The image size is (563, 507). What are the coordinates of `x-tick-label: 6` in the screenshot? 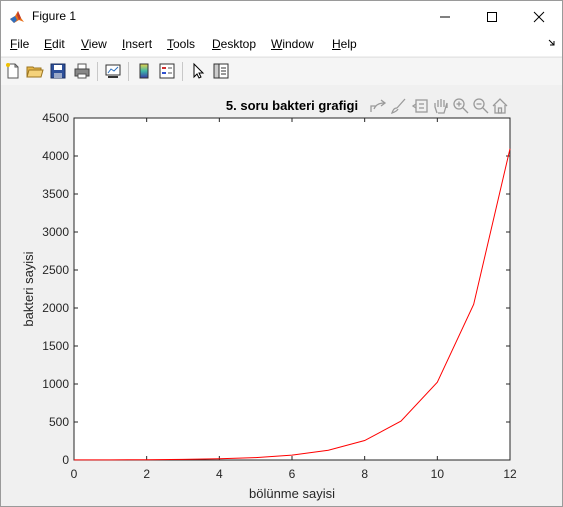 It's located at (292, 474).